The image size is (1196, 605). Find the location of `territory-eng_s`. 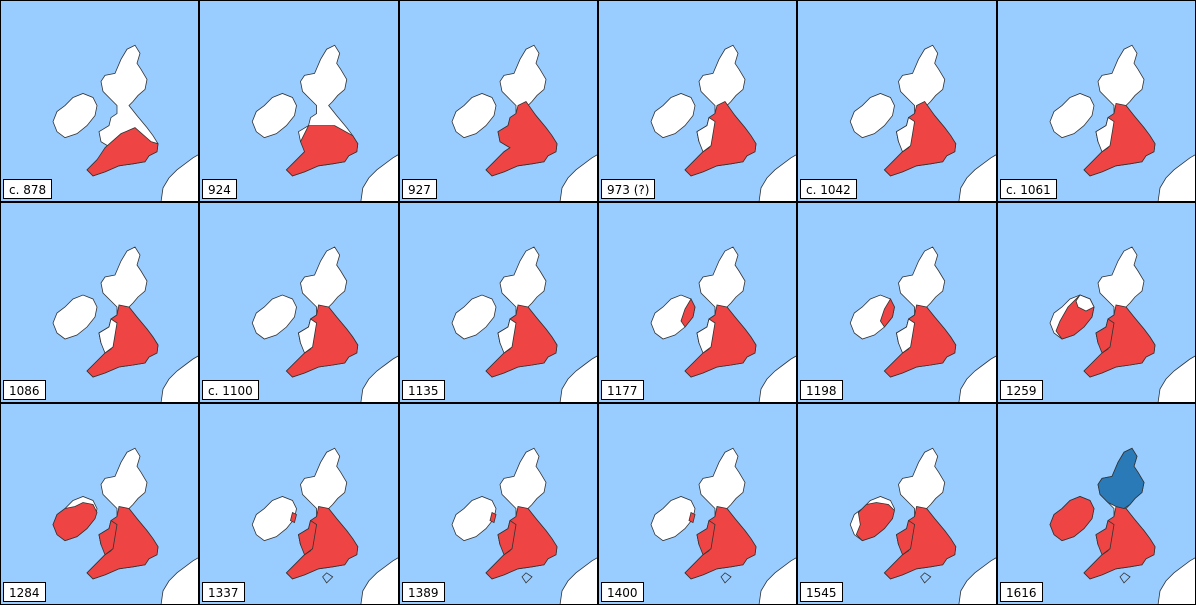

territory-eng_s is located at coordinates (122, 152).